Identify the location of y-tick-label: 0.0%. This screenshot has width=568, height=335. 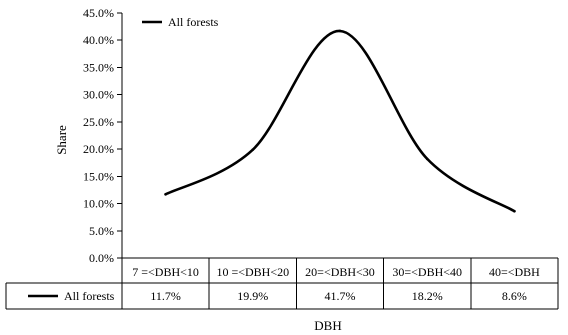
(101, 258).